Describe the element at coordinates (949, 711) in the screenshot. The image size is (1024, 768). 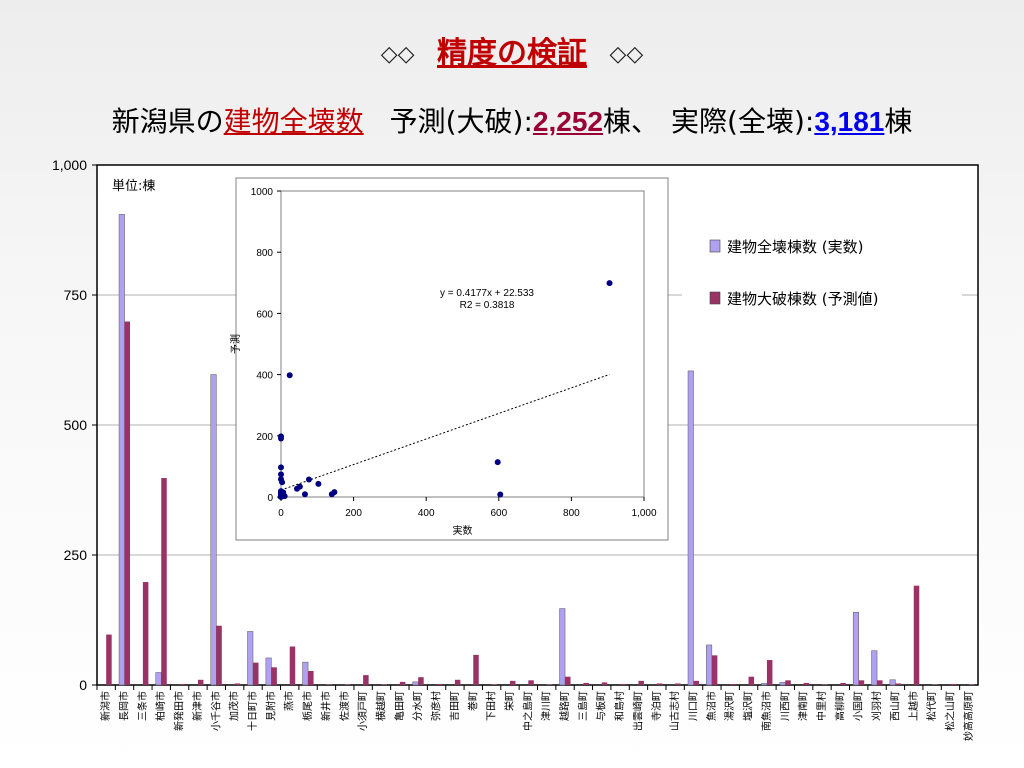
I see `bar-category-label: 松之山町` at that location.